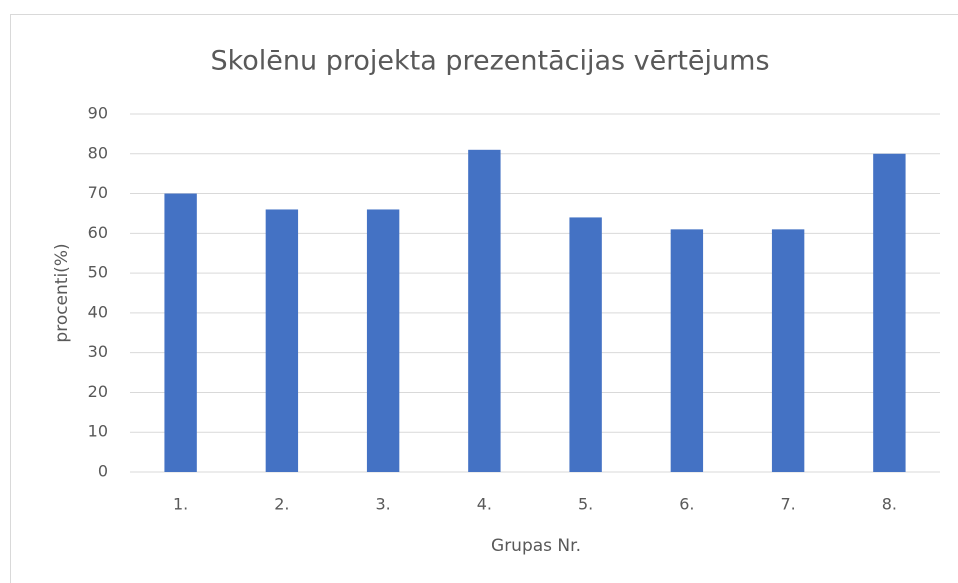 The width and height of the screenshot is (958, 583). I want to click on x-tick-label: 3., so click(382, 504).